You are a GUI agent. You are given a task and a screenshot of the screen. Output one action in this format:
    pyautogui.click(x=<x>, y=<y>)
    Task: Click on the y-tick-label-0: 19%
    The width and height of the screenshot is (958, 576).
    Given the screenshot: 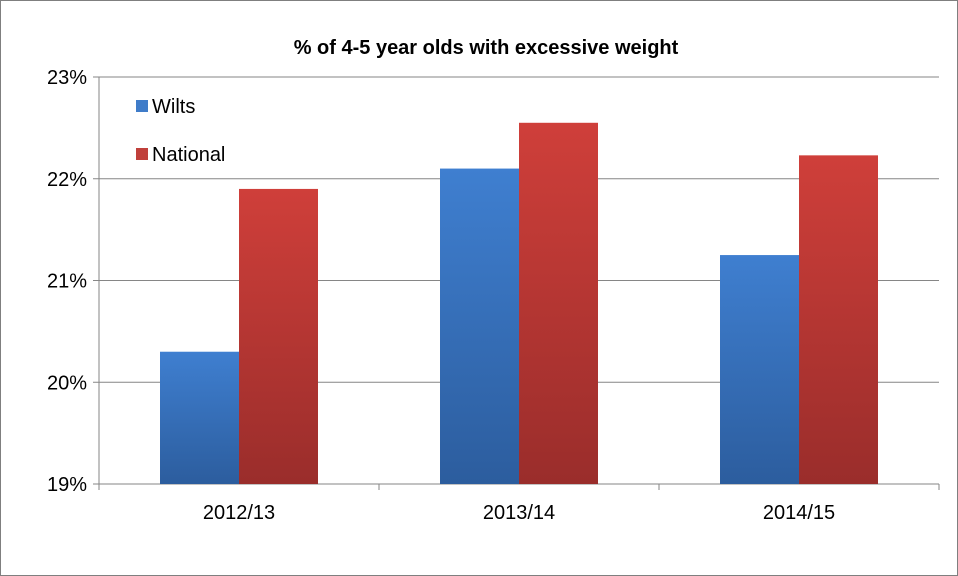 What is the action you would take?
    pyautogui.click(x=67, y=485)
    